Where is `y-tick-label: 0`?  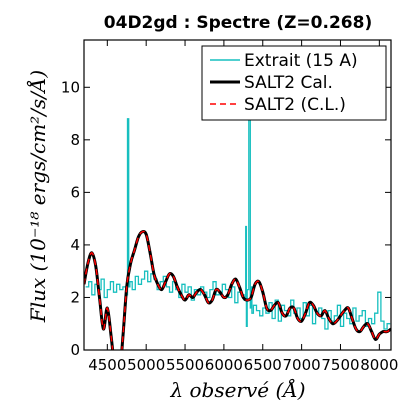 y-tick-label: 0 is located at coordinates (75, 350).